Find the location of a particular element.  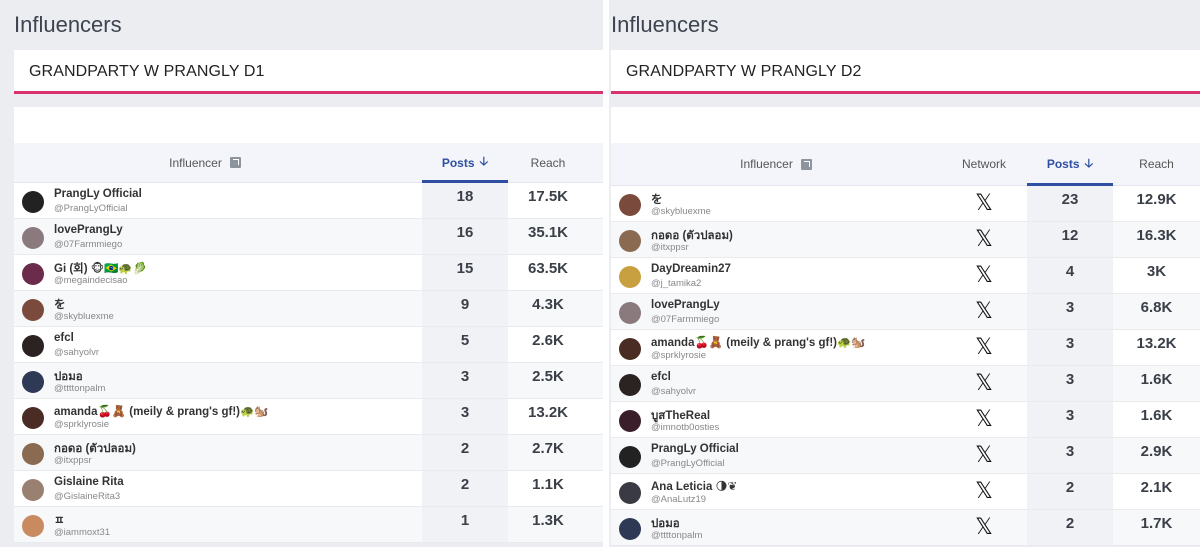

influencer-name: Gislaine Rita is located at coordinates (89, 482).